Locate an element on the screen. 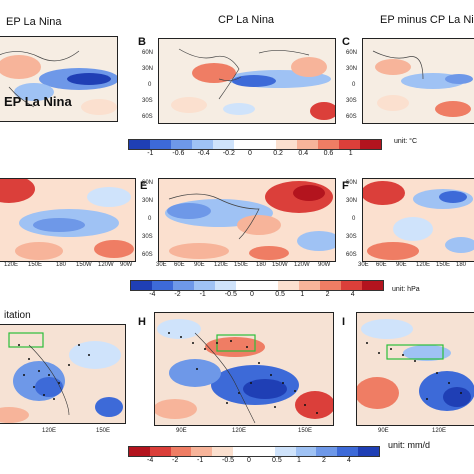 The image size is (474, 474). panel-letter-i: I is located at coordinates (344, 322).